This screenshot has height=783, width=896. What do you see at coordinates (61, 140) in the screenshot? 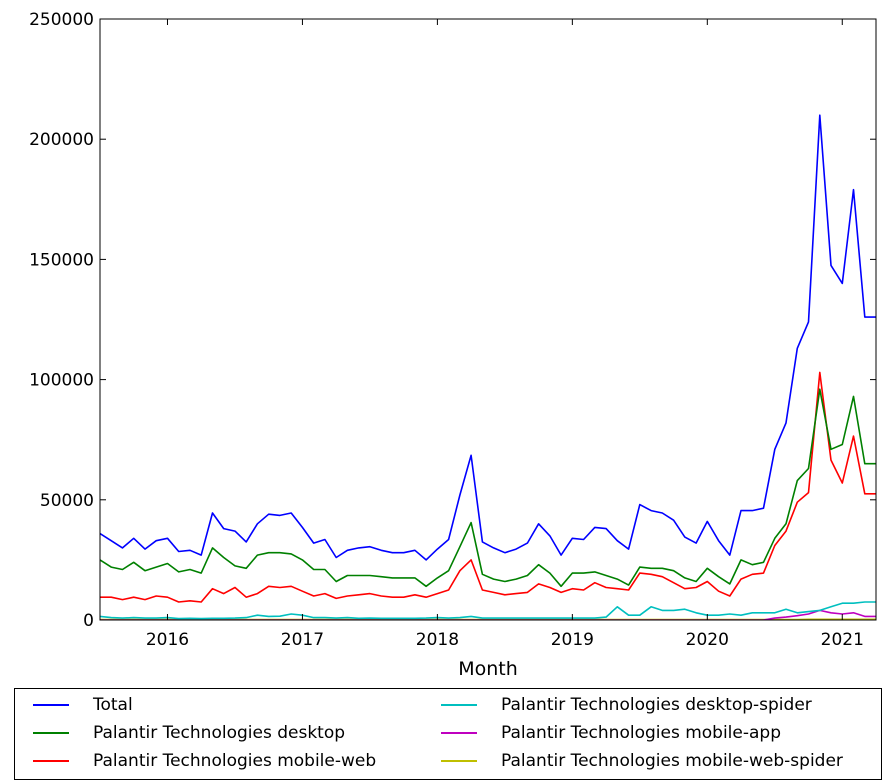
I see `y-tick-label: 200000` at bounding box center [61, 140].